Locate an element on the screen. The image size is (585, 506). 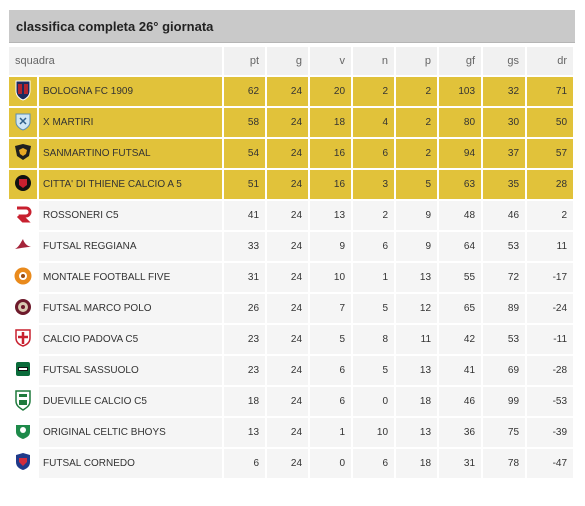
stat-v: 7 is located at coordinates (332, 309).